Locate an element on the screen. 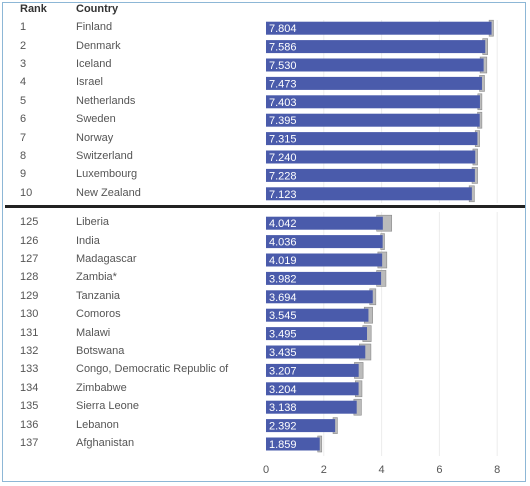 This screenshot has height=486, width=530. country-cell: Congo, Democratic Republic of is located at coordinates (152, 369).